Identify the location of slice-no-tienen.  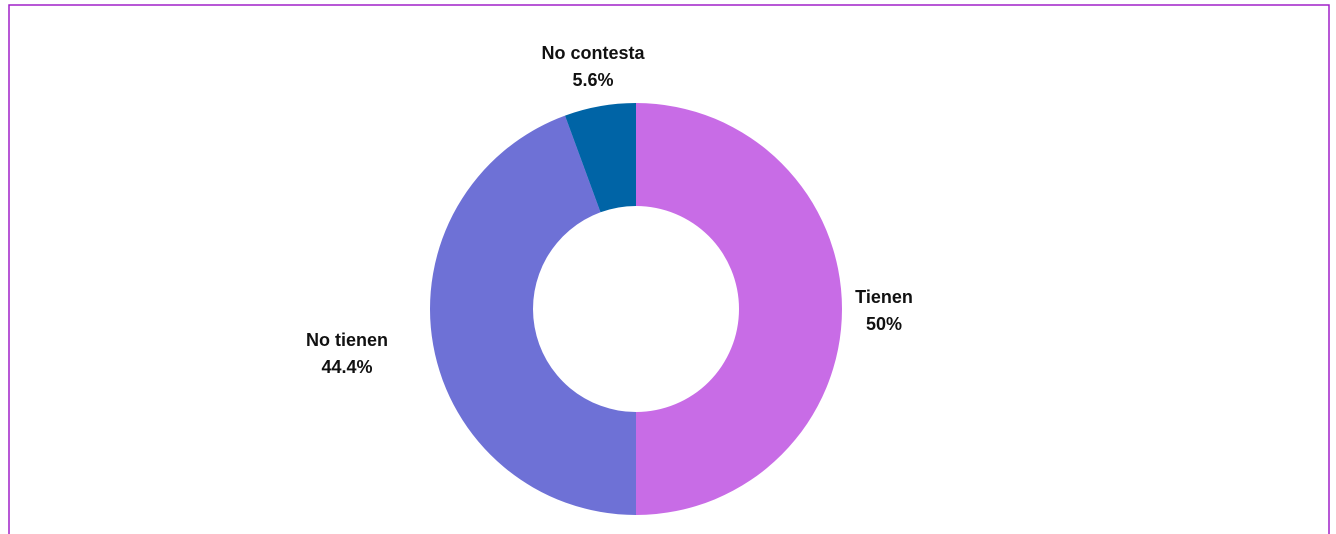
(533, 315).